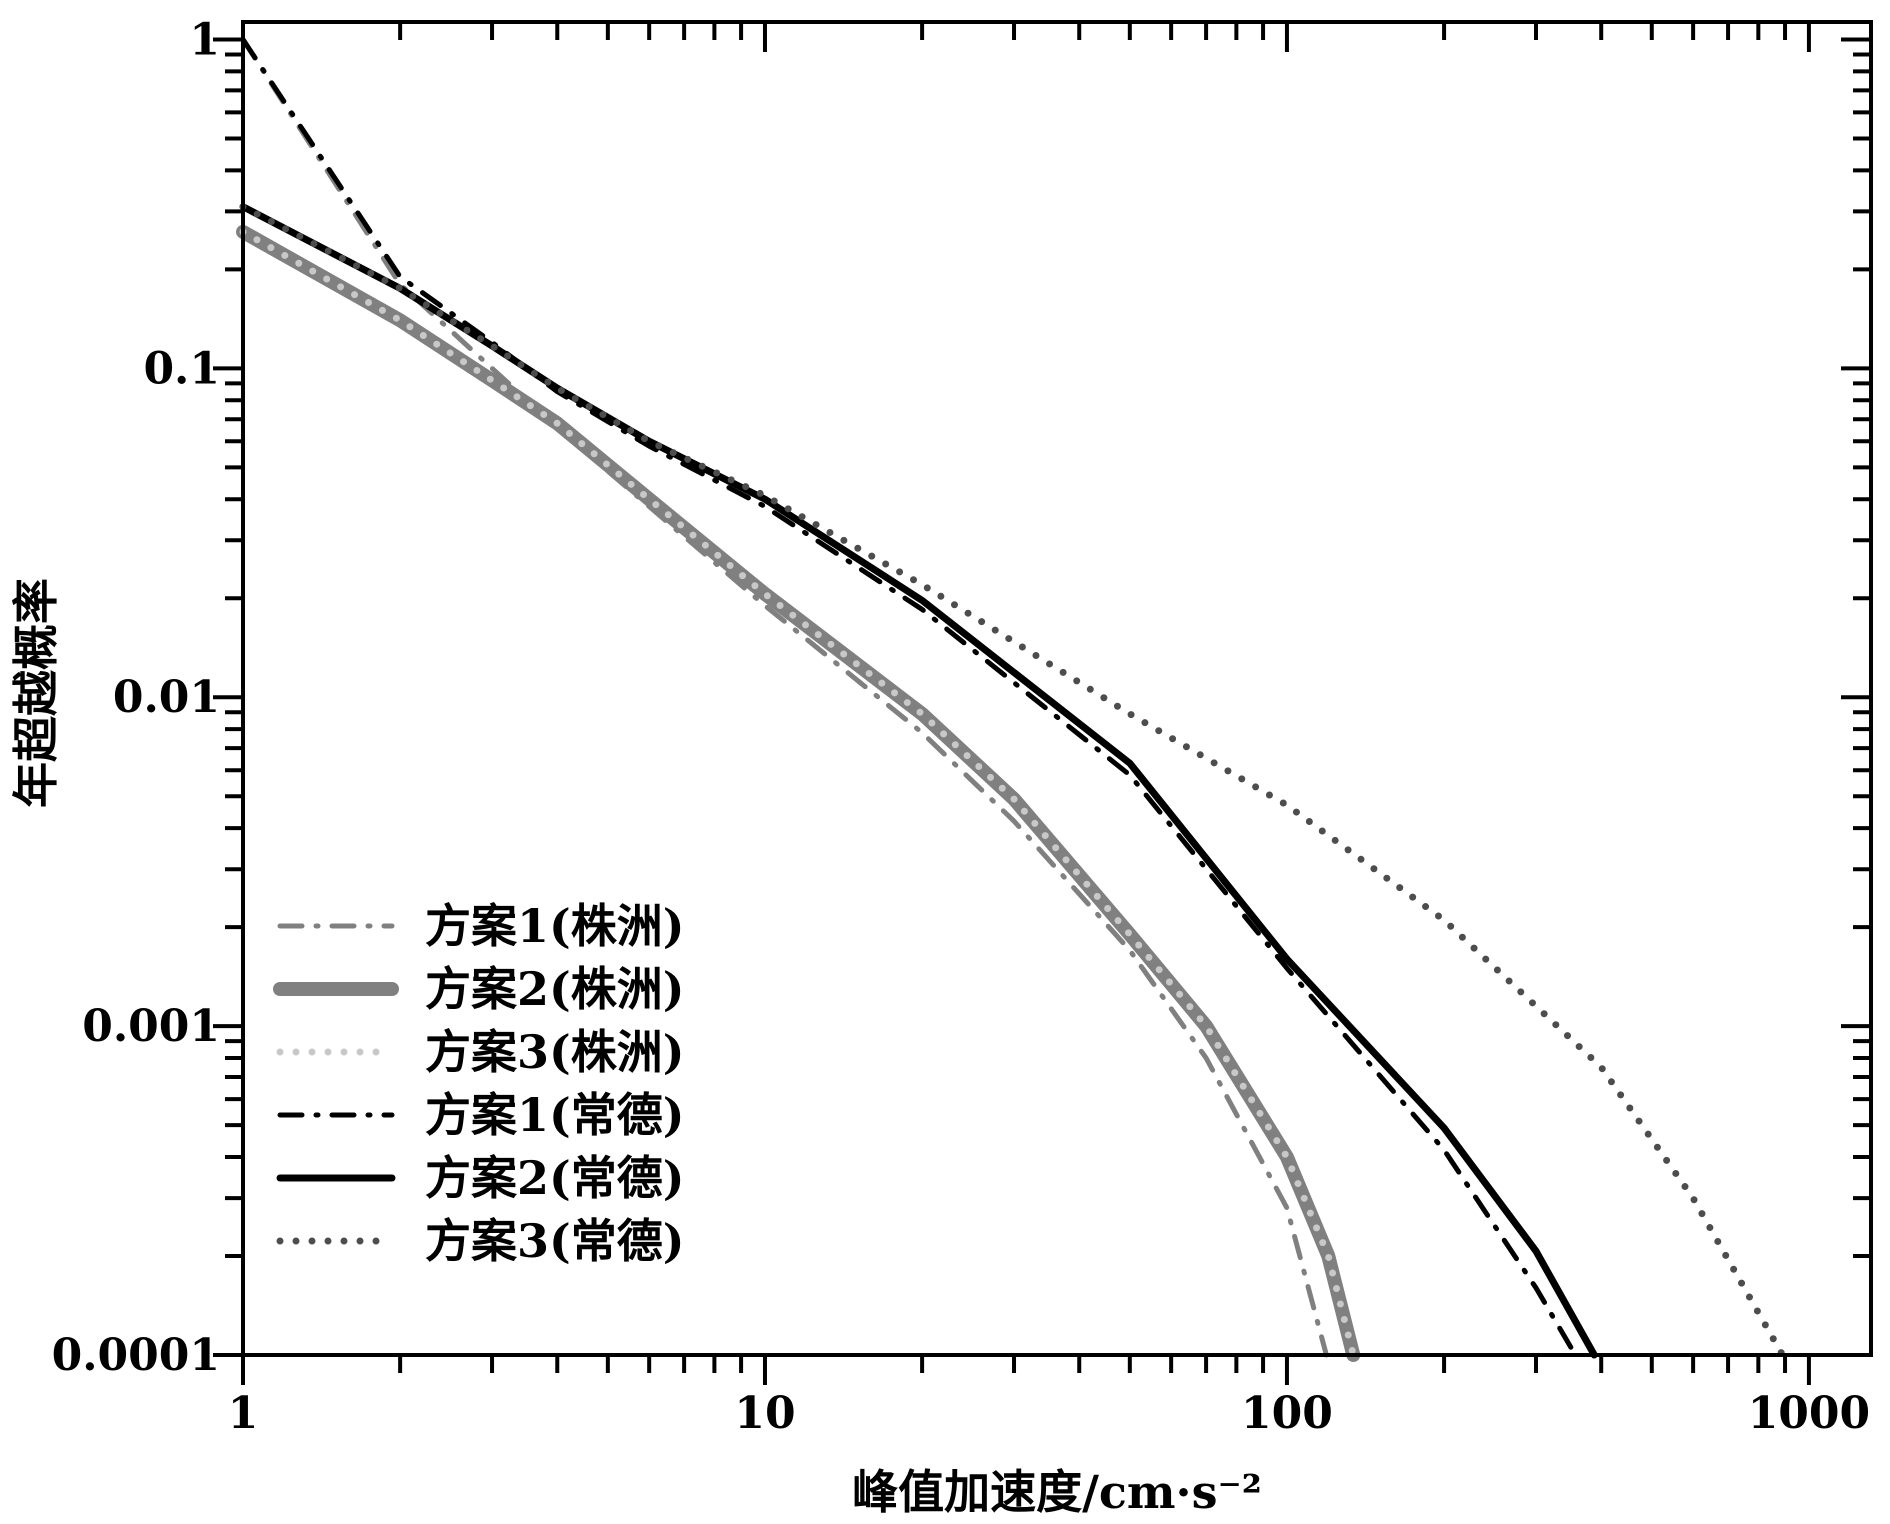 The height and width of the screenshot is (1524, 1890). I want to click on y-axis-title: 年超越概率, so click(36, 693).